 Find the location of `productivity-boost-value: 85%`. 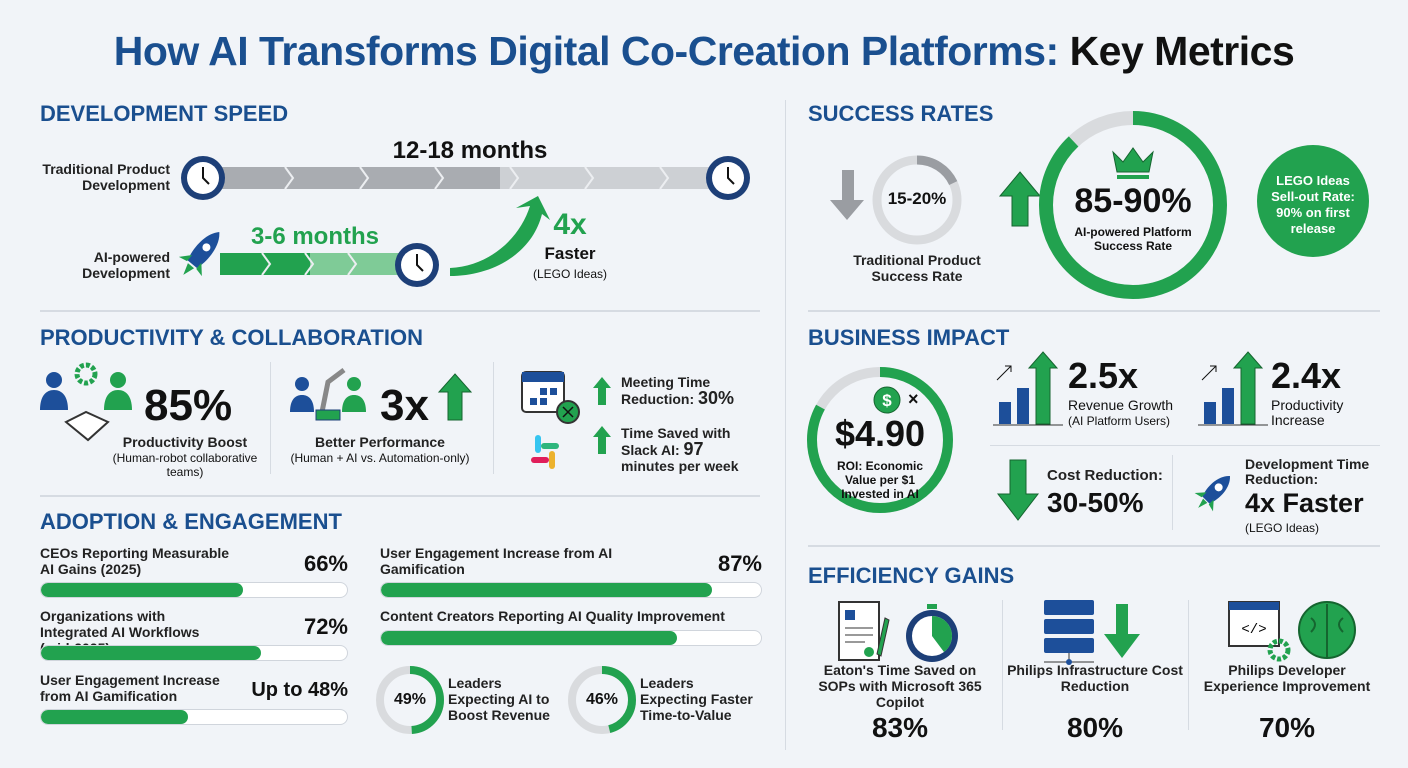

productivity-boost-value: 85% is located at coordinates (188, 405).